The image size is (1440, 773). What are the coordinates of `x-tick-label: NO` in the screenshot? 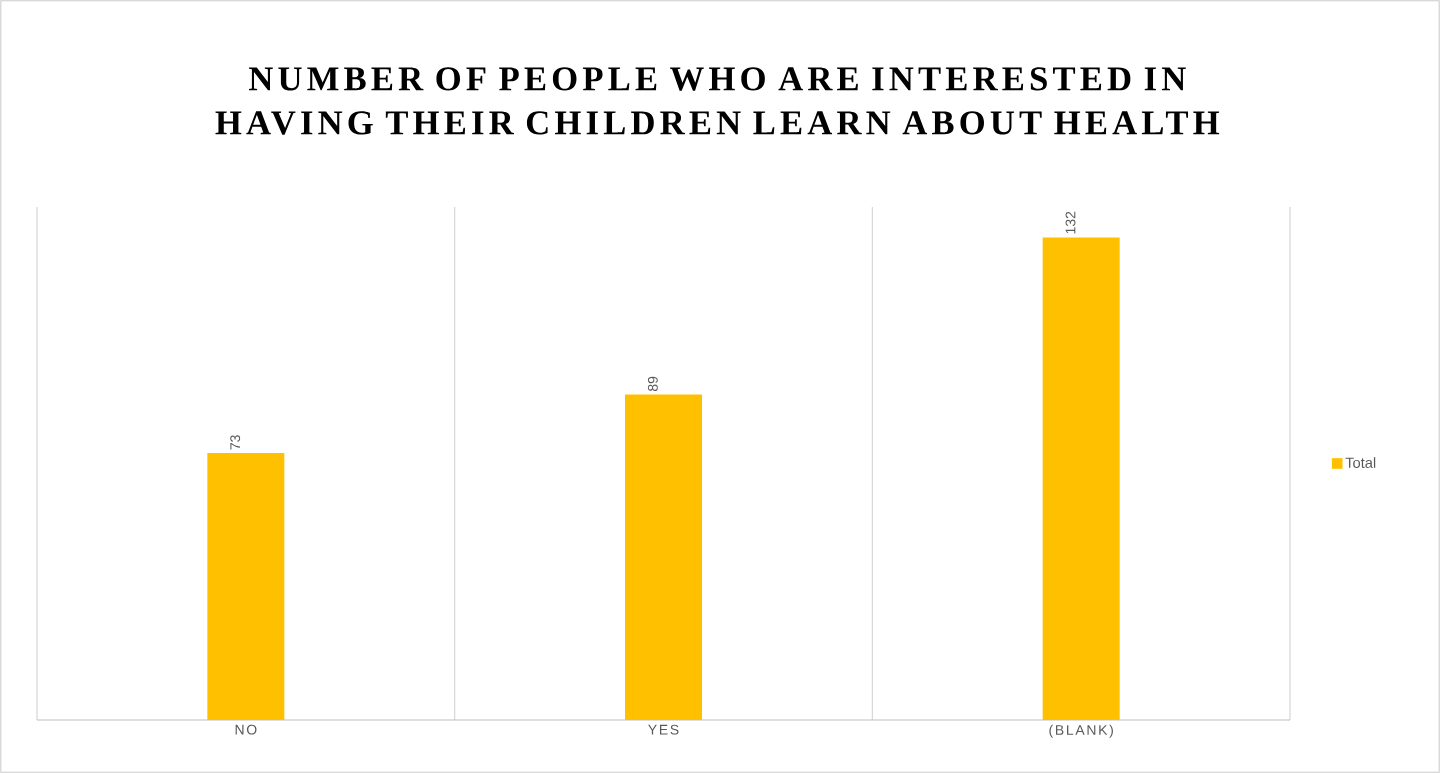 It's located at (246, 729).